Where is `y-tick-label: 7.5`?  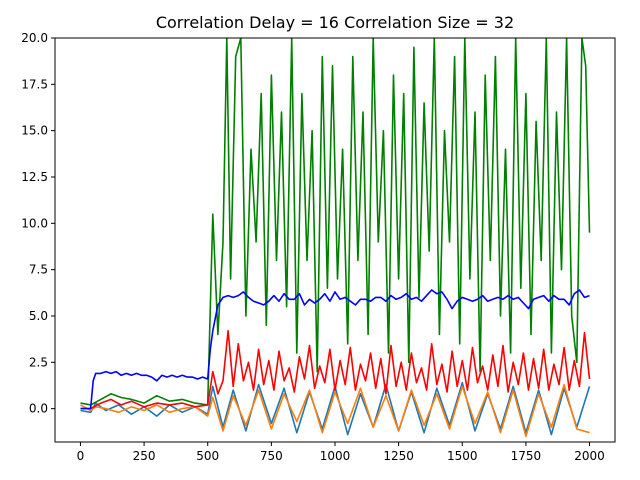
y-tick-label: 7.5 is located at coordinates (38, 270).